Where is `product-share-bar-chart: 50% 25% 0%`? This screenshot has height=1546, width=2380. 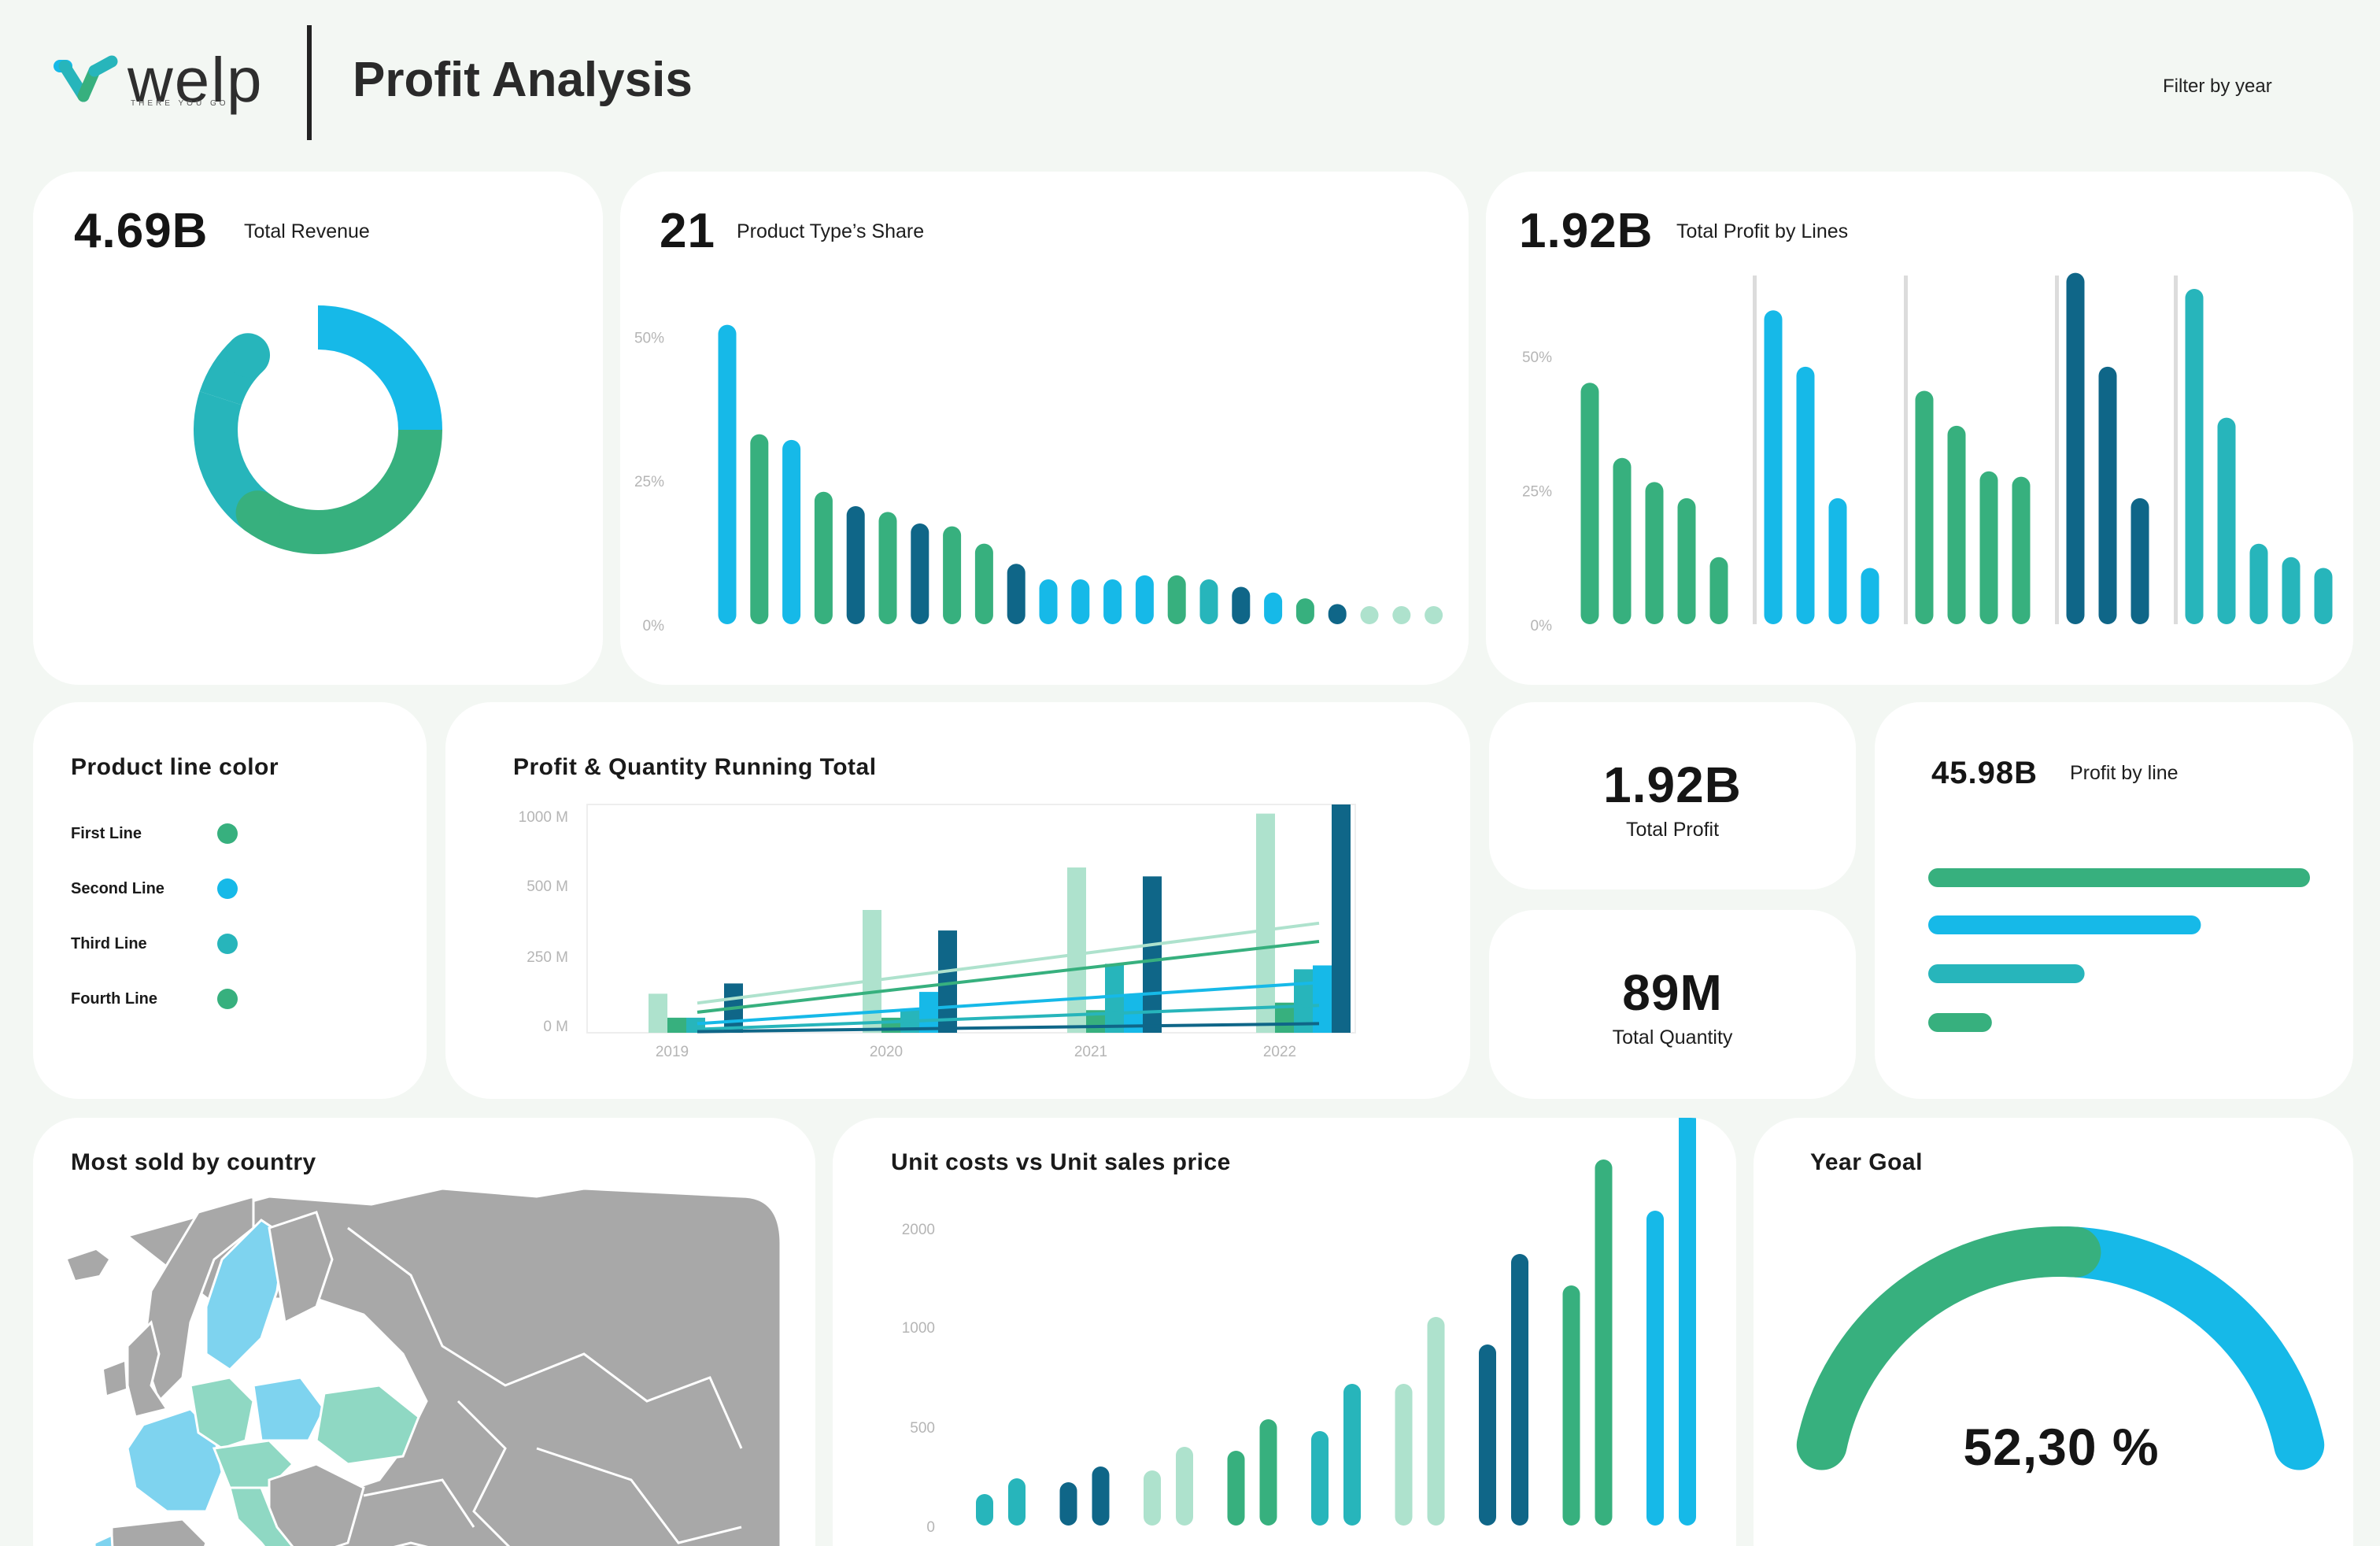 product-share-bar-chart: 50% 25% 0% is located at coordinates (1038, 479).